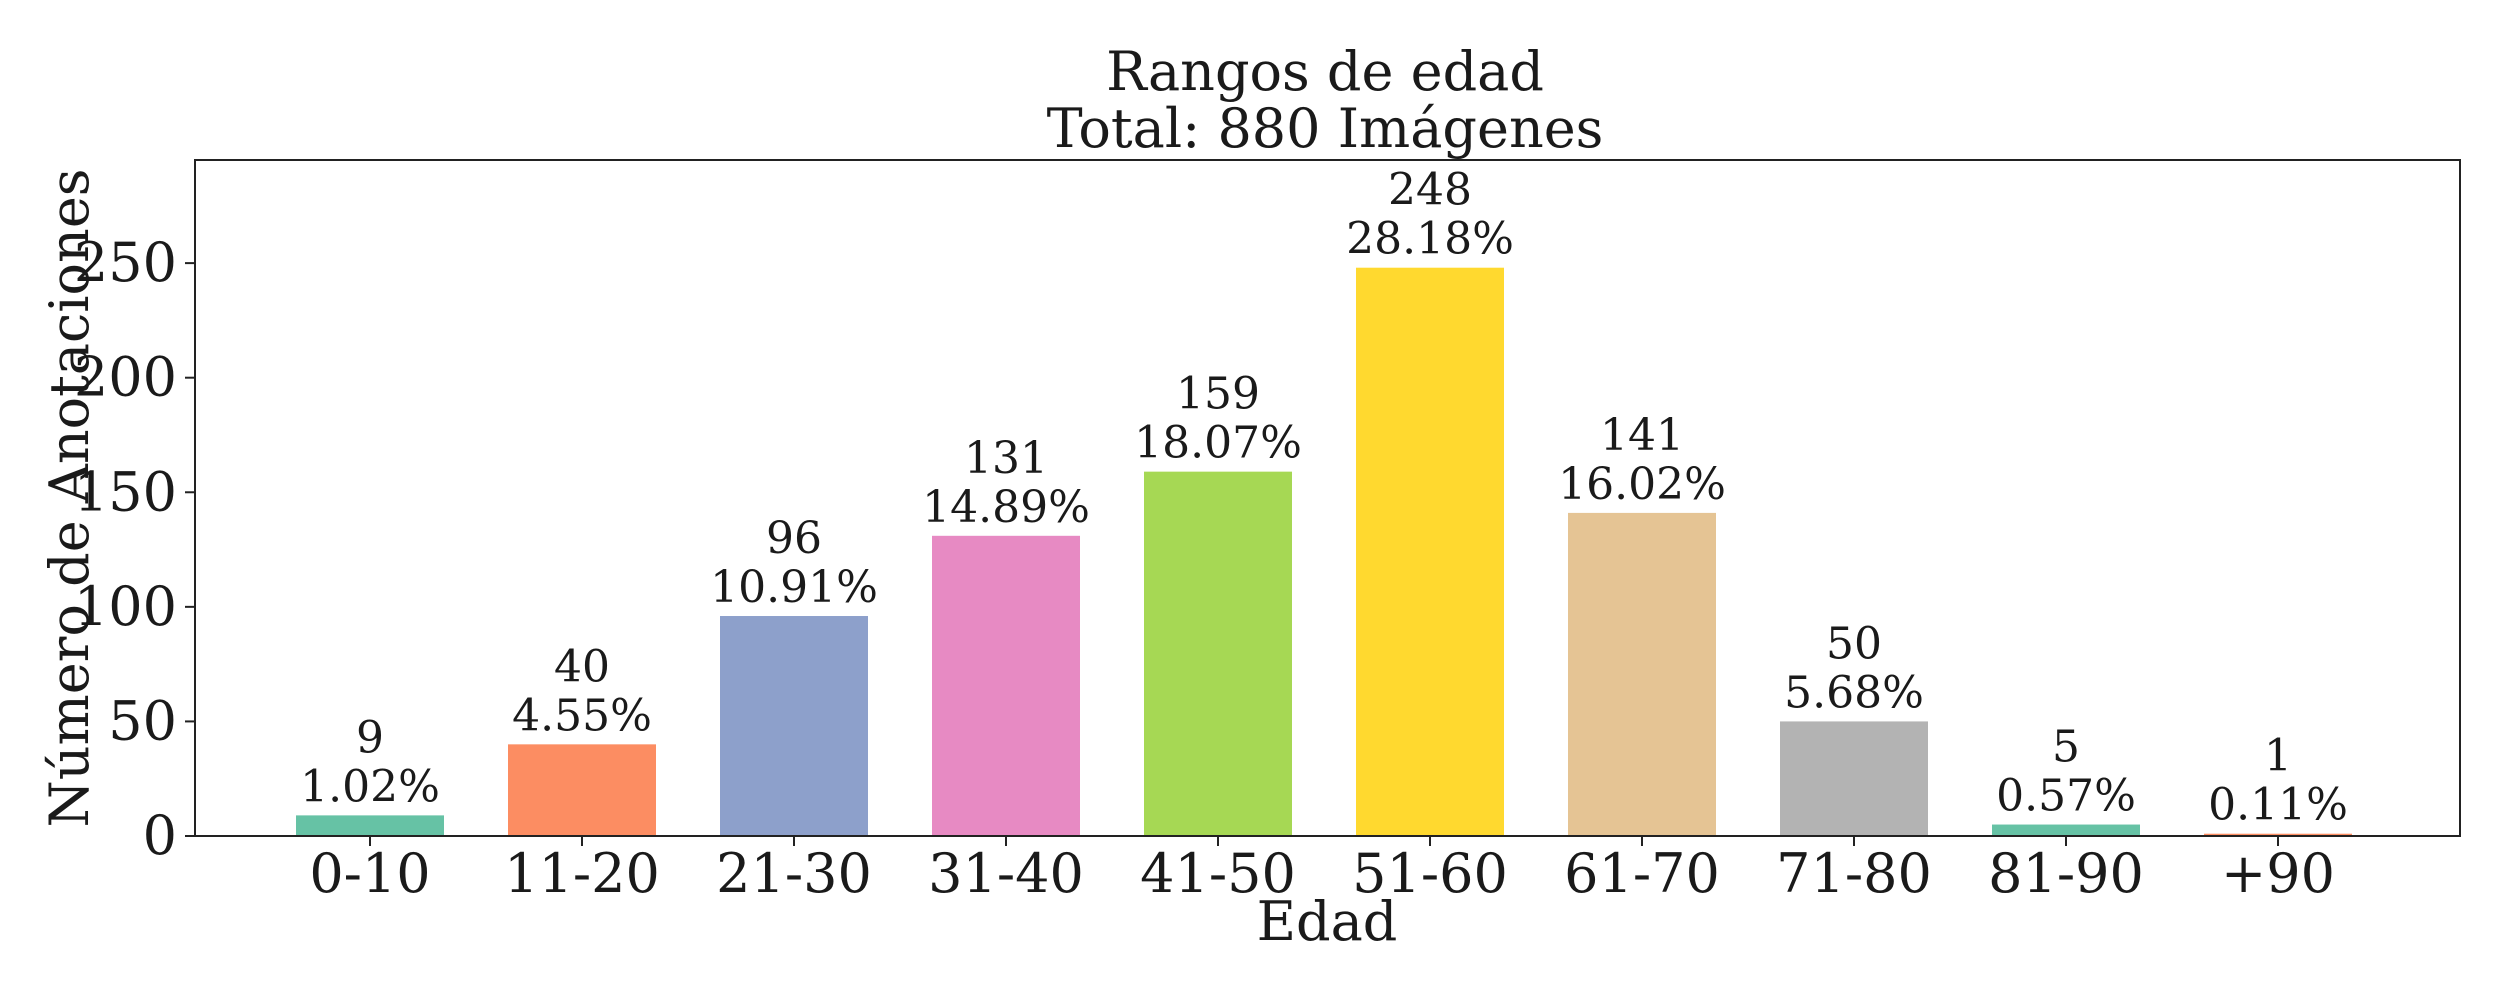 This screenshot has height=1000, width=2500. I want to click on bar-percent-label: 10.91%, so click(794, 587).